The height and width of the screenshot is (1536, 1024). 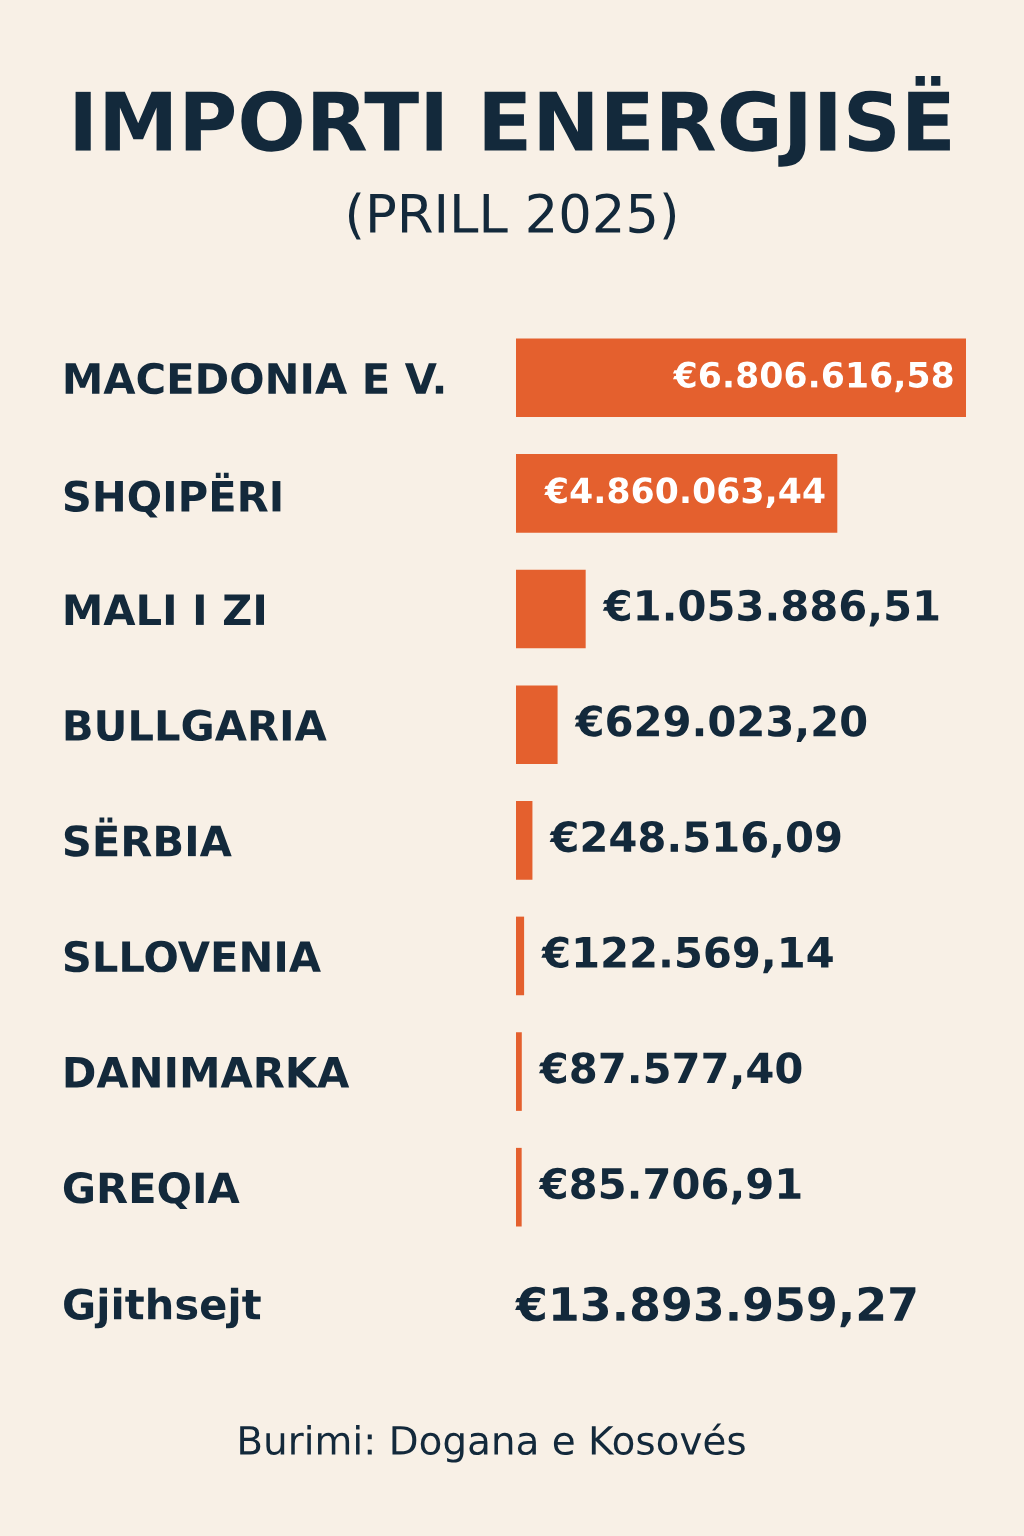 I want to click on chart-subtitle: (PRILL 2025), so click(x=512, y=216).